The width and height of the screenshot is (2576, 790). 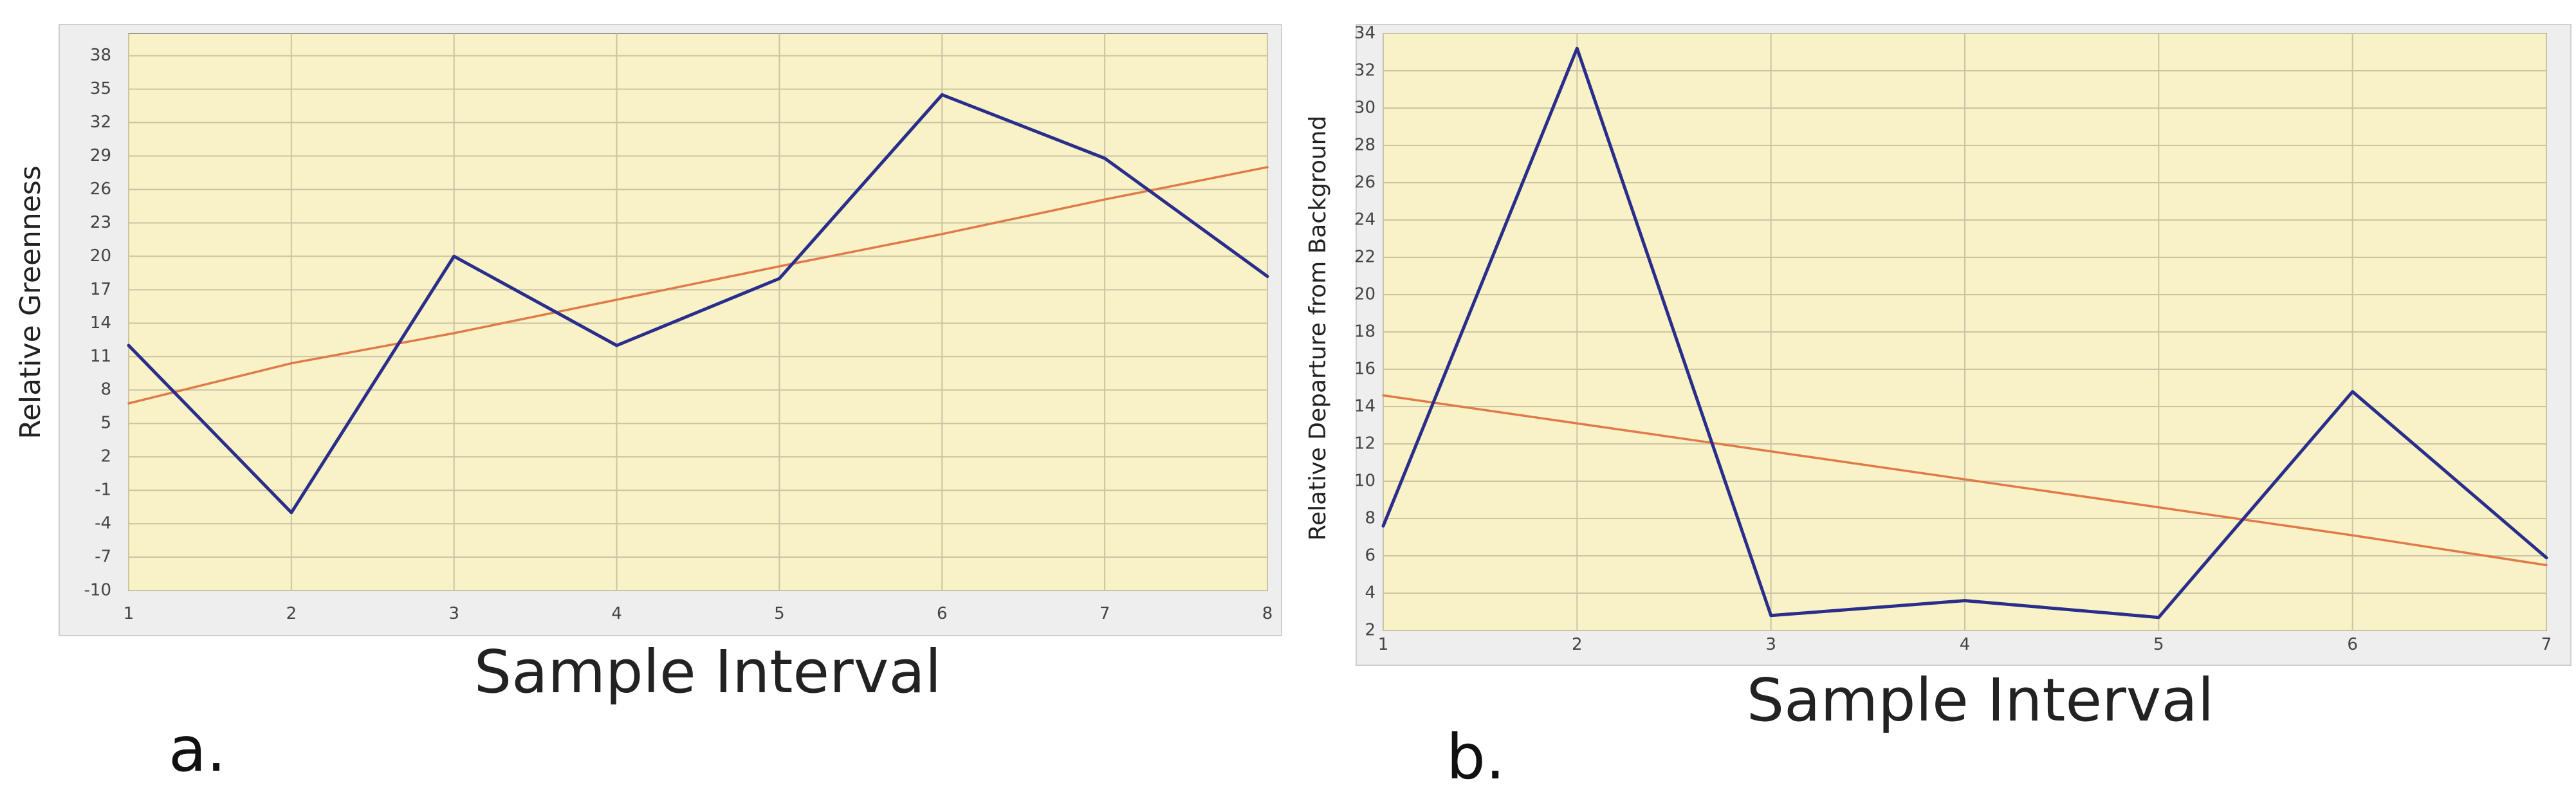 I want to click on y-tick-label: -1, so click(x=103, y=490).